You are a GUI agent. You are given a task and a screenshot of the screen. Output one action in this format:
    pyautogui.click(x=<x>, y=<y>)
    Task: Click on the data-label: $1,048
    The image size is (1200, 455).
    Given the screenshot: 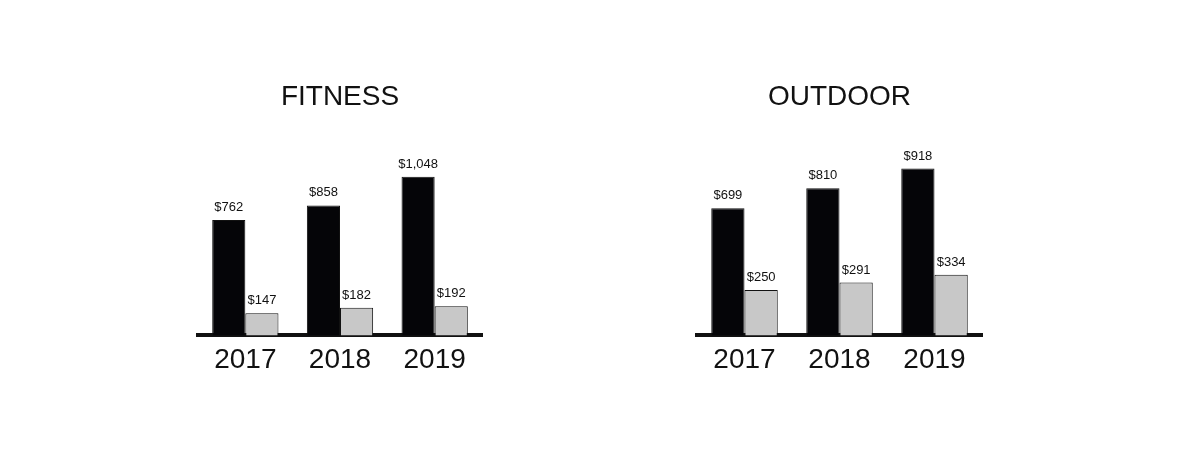 What is the action you would take?
    pyautogui.click(x=418, y=163)
    